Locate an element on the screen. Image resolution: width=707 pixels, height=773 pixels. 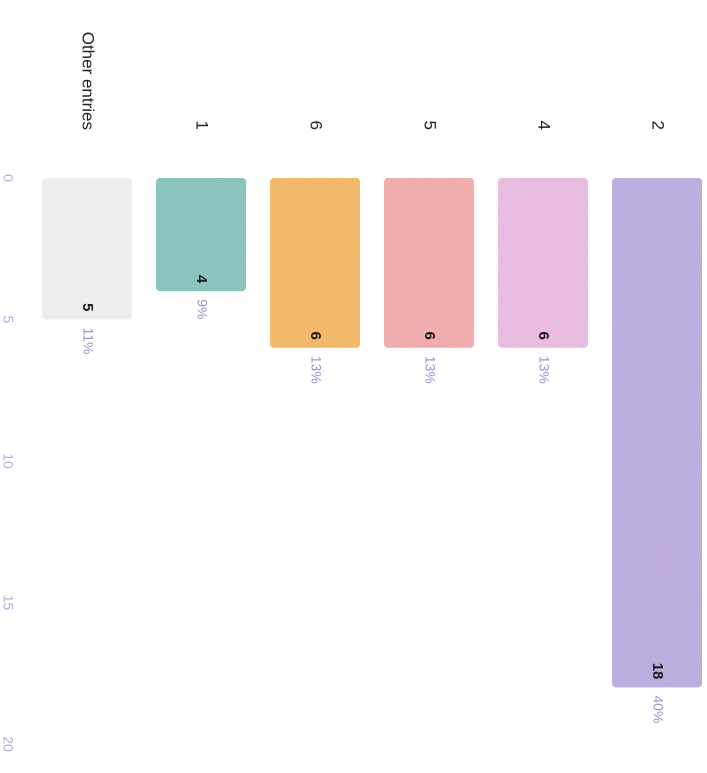
value-label: 18 is located at coordinates (657, 671).